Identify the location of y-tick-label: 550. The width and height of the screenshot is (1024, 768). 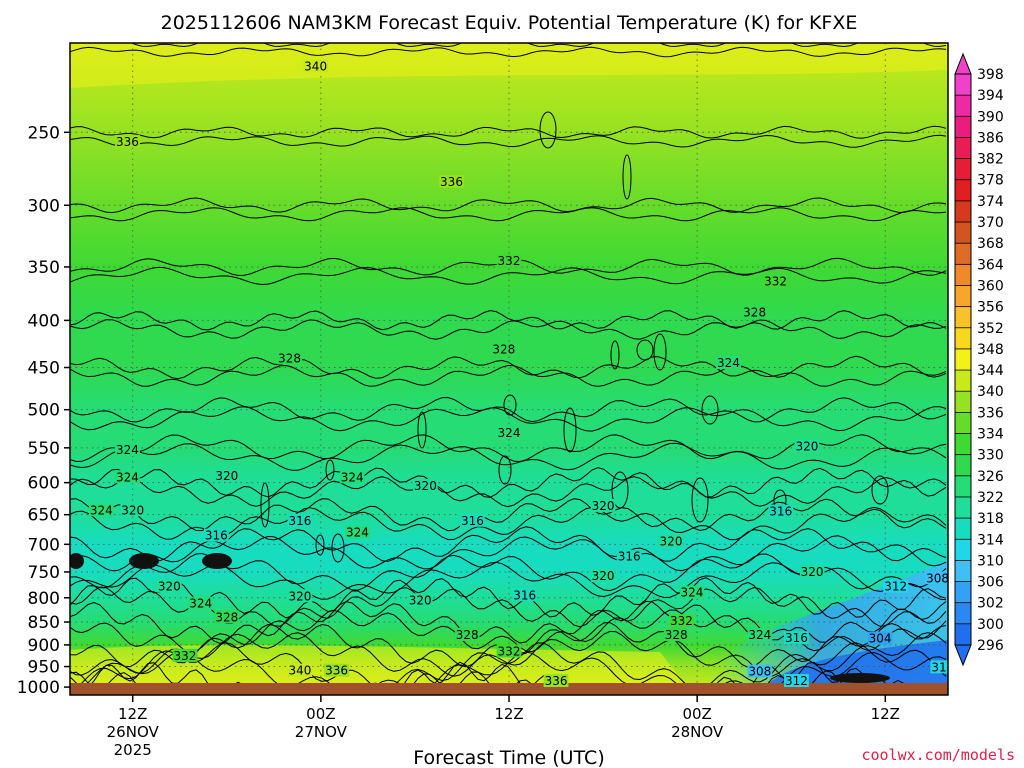
(44, 449).